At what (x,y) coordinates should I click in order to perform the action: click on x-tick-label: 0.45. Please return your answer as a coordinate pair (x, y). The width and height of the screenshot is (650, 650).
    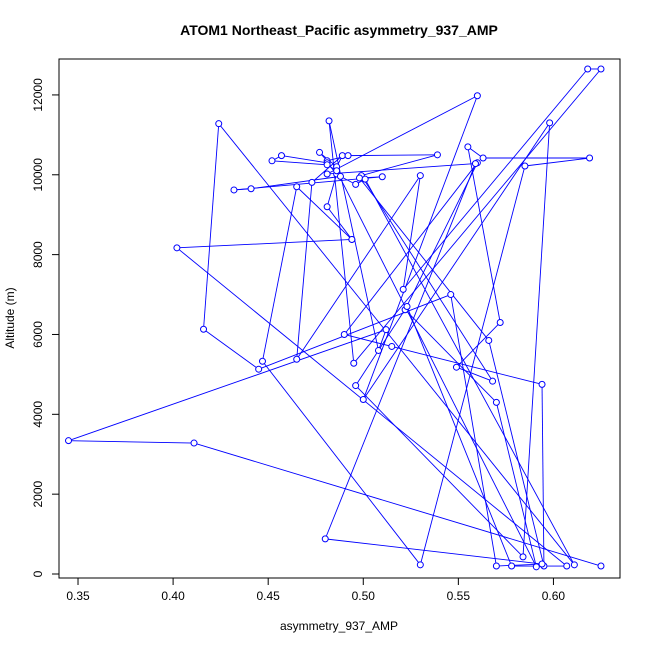
    Looking at the image, I should click on (269, 596).